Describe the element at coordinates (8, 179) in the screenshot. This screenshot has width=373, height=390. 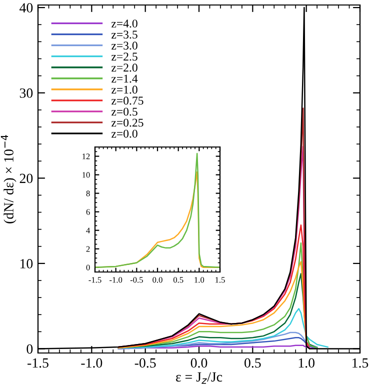
I see `y-axis-title: (dN/ dε) × 10$^{−4}$` at that location.